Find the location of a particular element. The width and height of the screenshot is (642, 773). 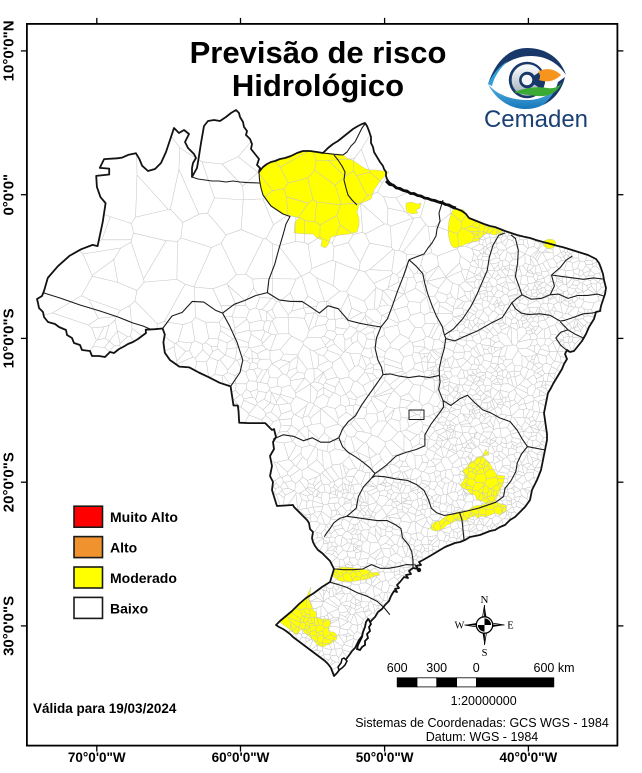

svg-text: 10°0'0"N is located at coordinates (9, 50).